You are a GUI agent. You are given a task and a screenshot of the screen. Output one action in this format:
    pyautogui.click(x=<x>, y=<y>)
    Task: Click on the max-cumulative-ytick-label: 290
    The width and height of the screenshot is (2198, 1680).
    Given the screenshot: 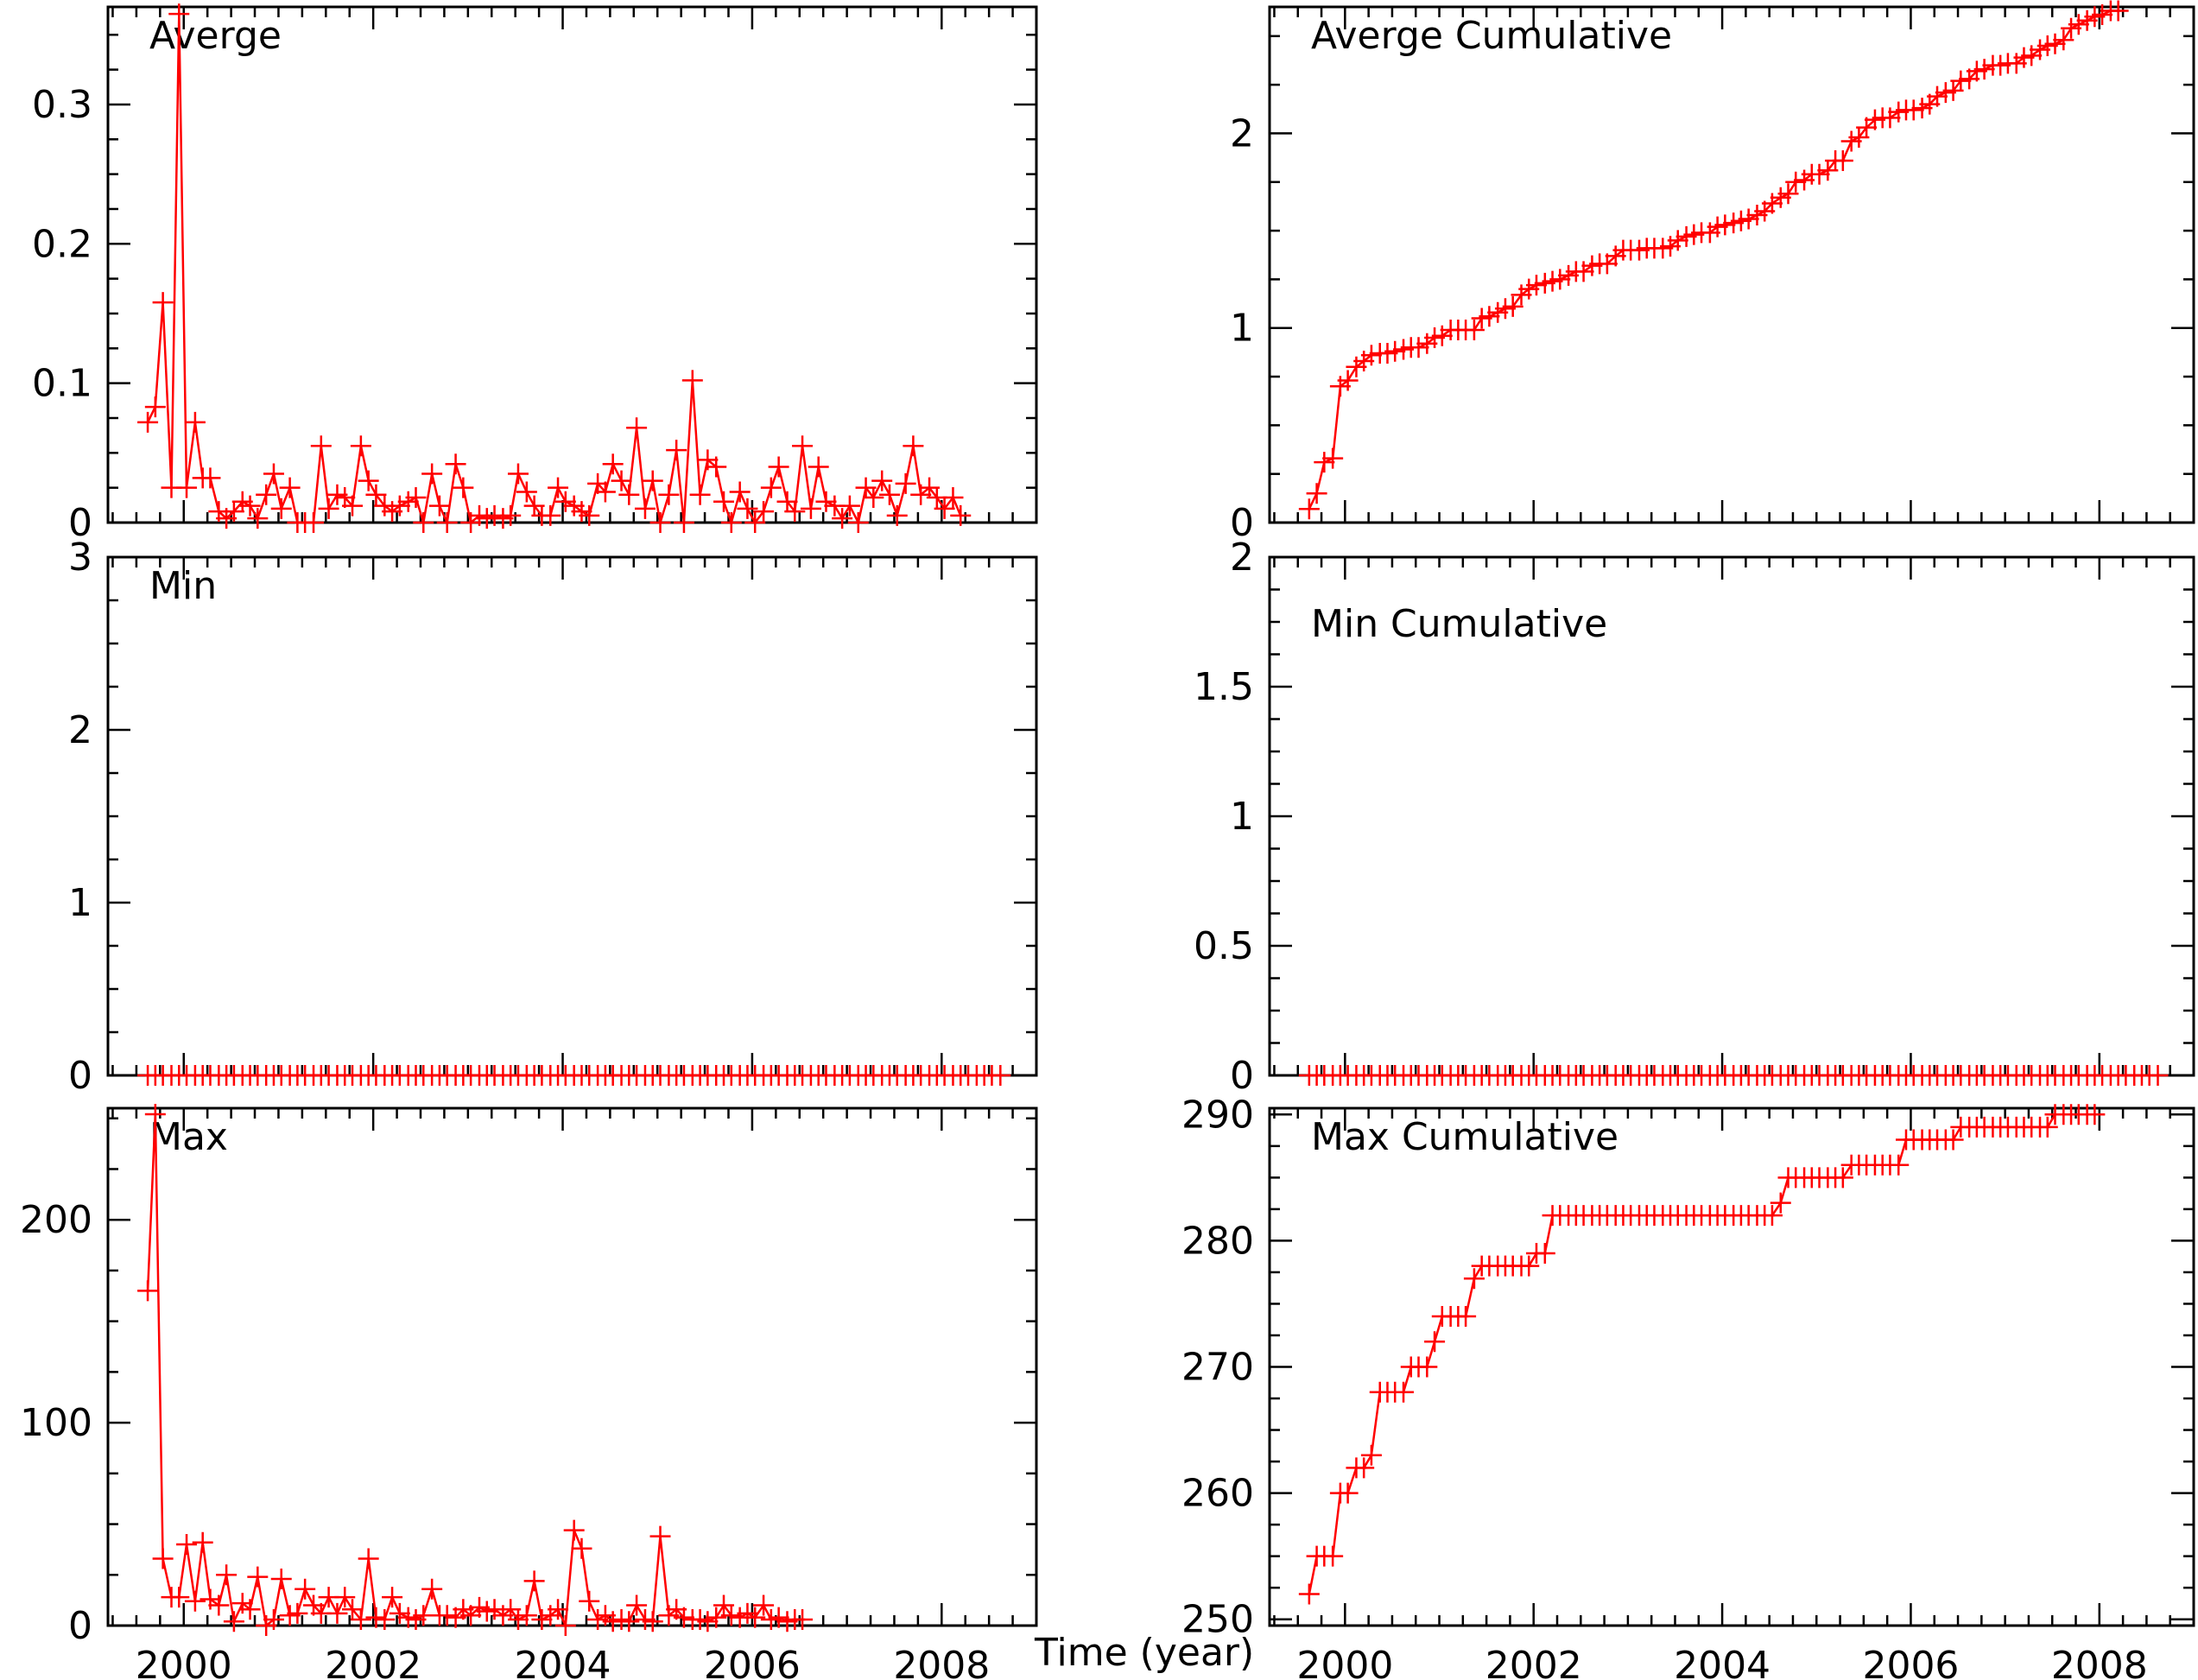 What is the action you would take?
    pyautogui.click(x=1217, y=1115)
    